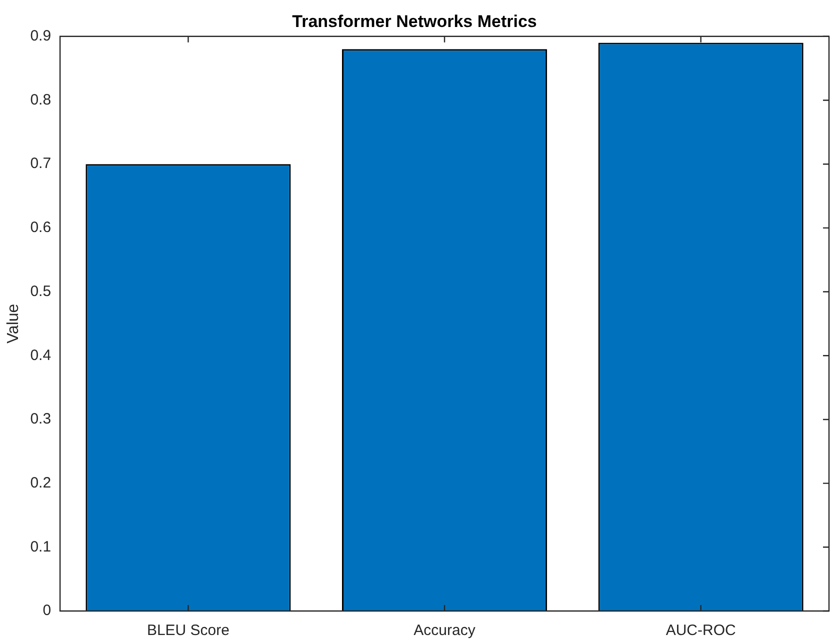 The width and height of the screenshot is (831, 643). What do you see at coordinates (41, 355) in the screenshot?
I see `y-tick-label: 0.4` at bounding box center [41, 355].